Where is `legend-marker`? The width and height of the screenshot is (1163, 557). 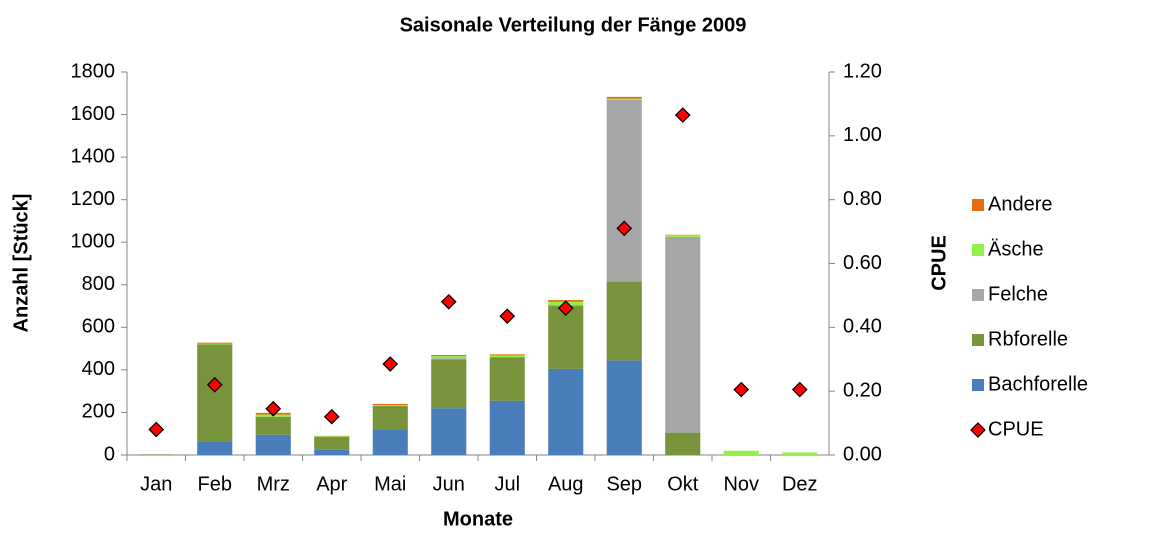
legend-marker is located at coordinates (978, 430).